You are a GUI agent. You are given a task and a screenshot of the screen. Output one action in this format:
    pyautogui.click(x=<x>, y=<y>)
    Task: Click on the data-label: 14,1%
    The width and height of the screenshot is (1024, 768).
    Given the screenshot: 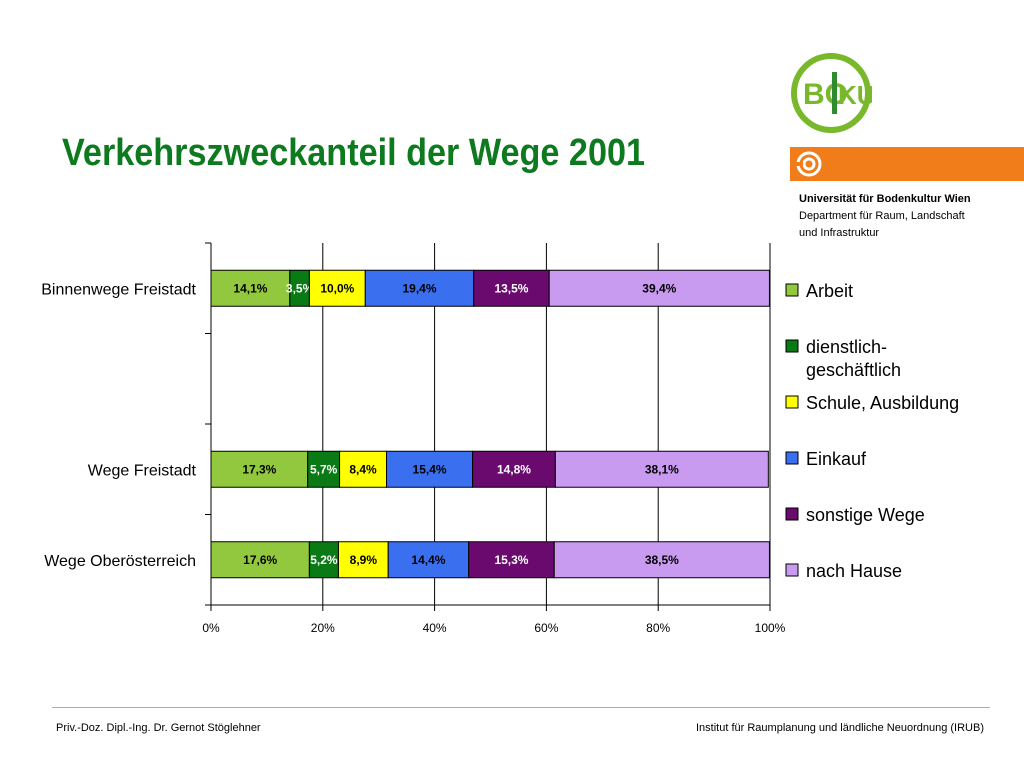 What is the action you would take?
    pyautogui.click(x=250, y=288)
    